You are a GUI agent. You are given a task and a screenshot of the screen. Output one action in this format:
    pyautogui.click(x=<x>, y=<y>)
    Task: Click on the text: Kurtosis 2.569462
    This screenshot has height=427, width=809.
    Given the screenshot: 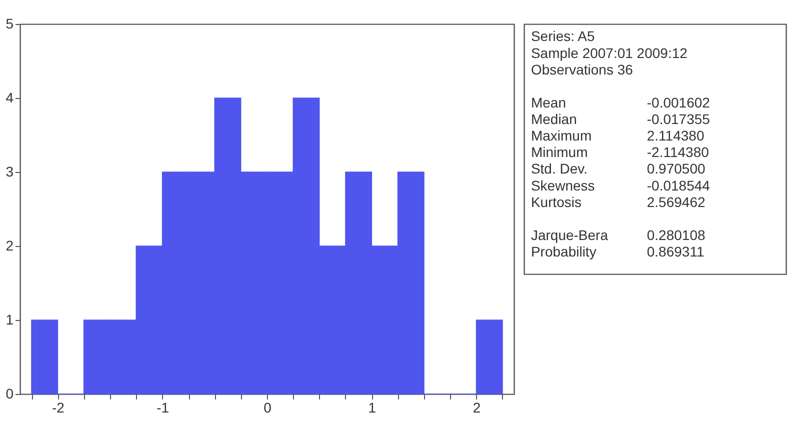 What is the action you would take?
    pyautogui.click(x=618, y=202)
    